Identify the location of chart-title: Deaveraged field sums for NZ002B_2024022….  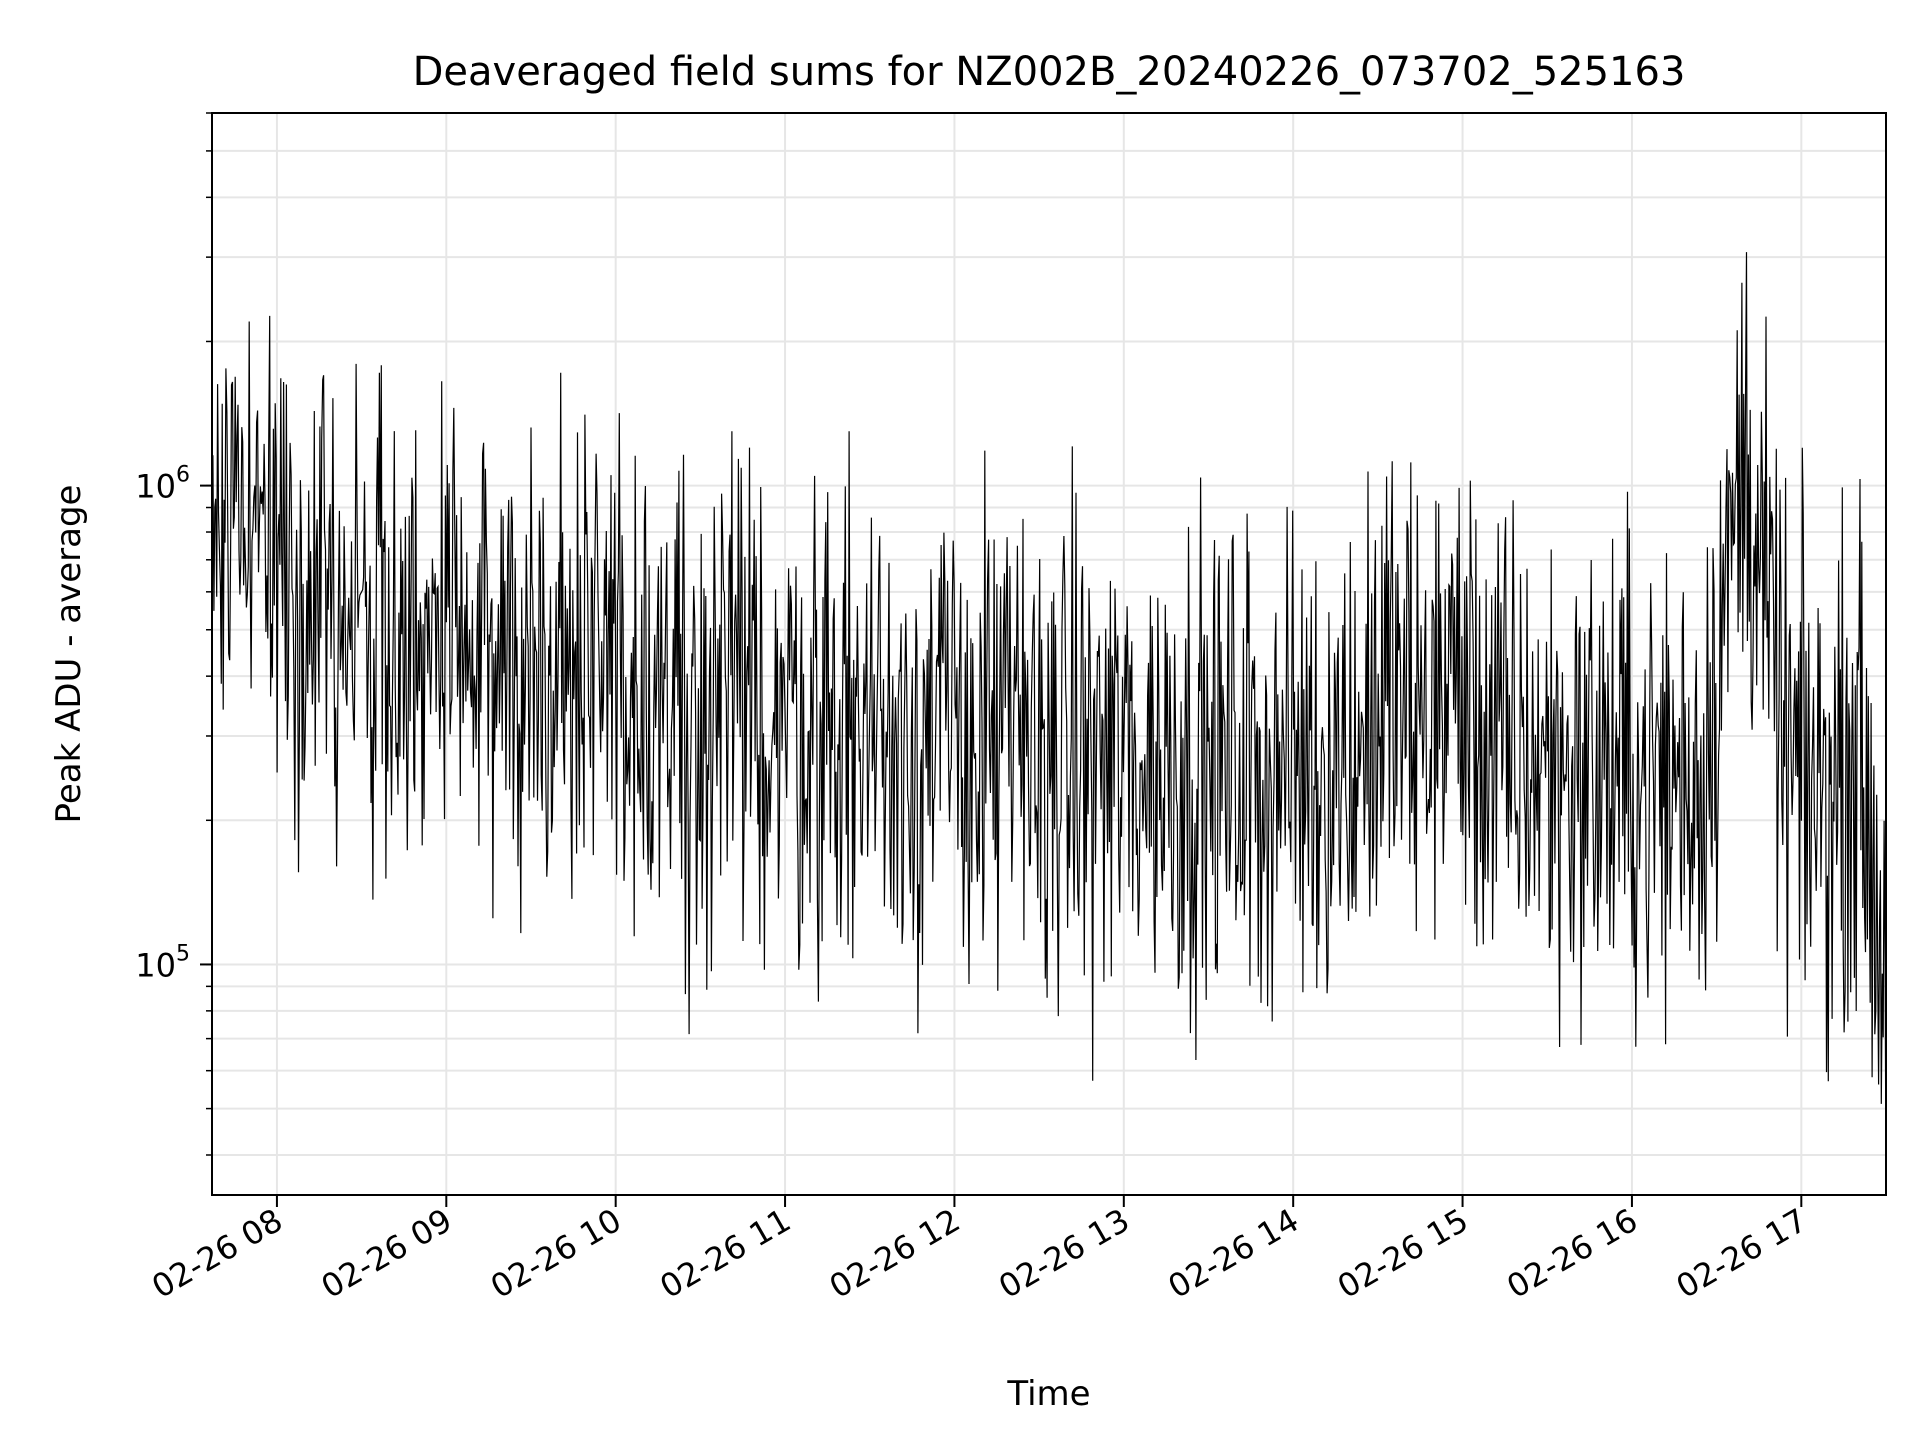
(1049, 72).